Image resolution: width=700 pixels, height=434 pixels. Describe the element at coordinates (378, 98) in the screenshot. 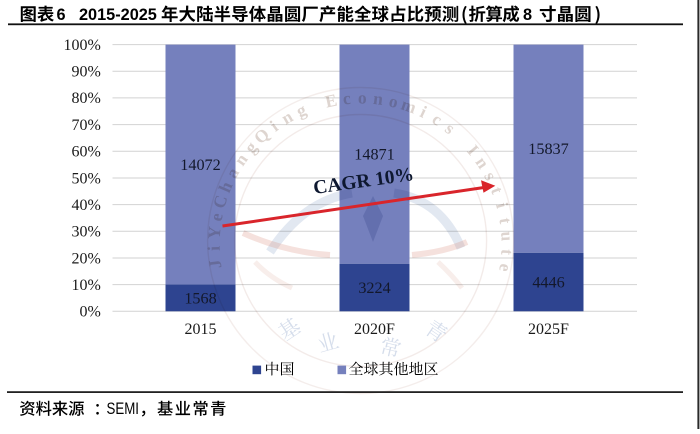

I see `svg-text: n` at that location.